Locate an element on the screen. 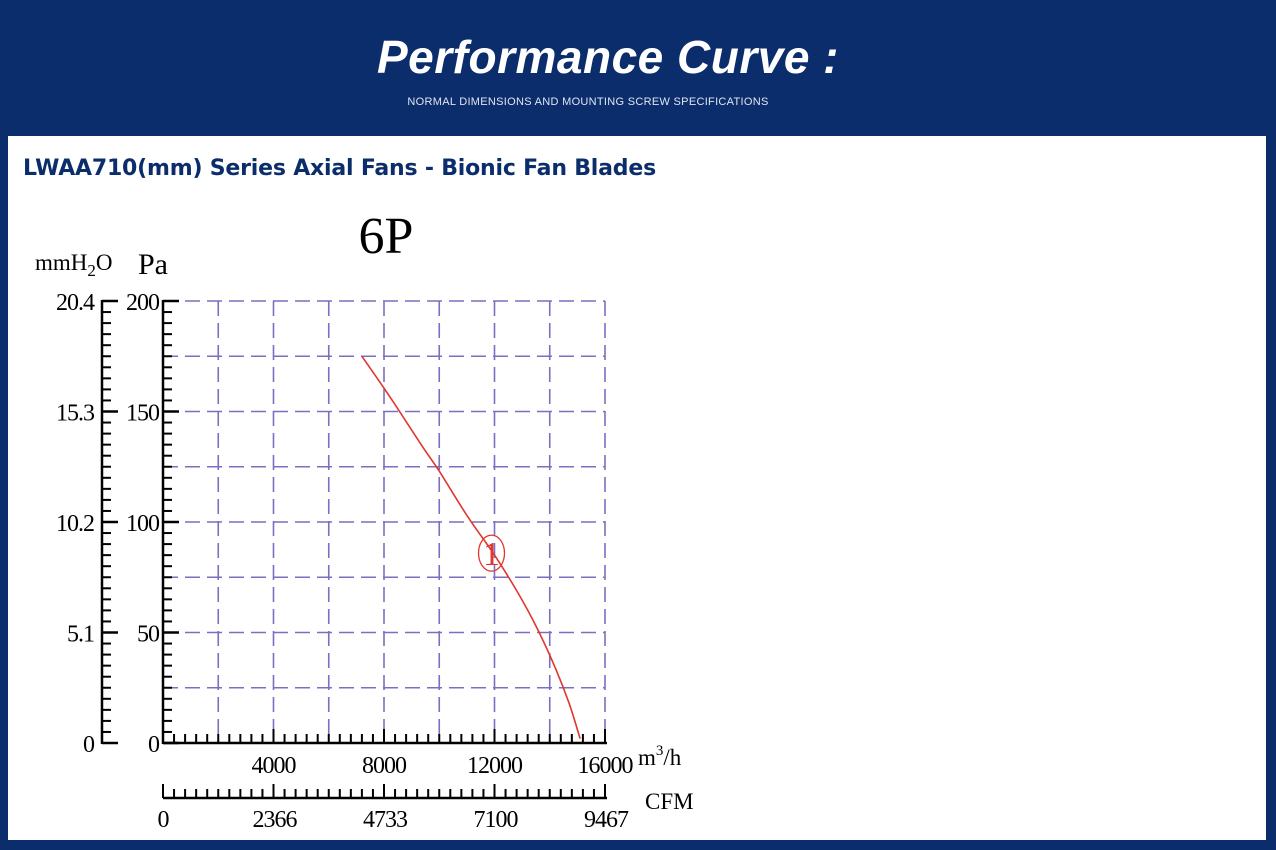  y-tick-label-mmh2o: 0 is located at coordinates (89, 745).